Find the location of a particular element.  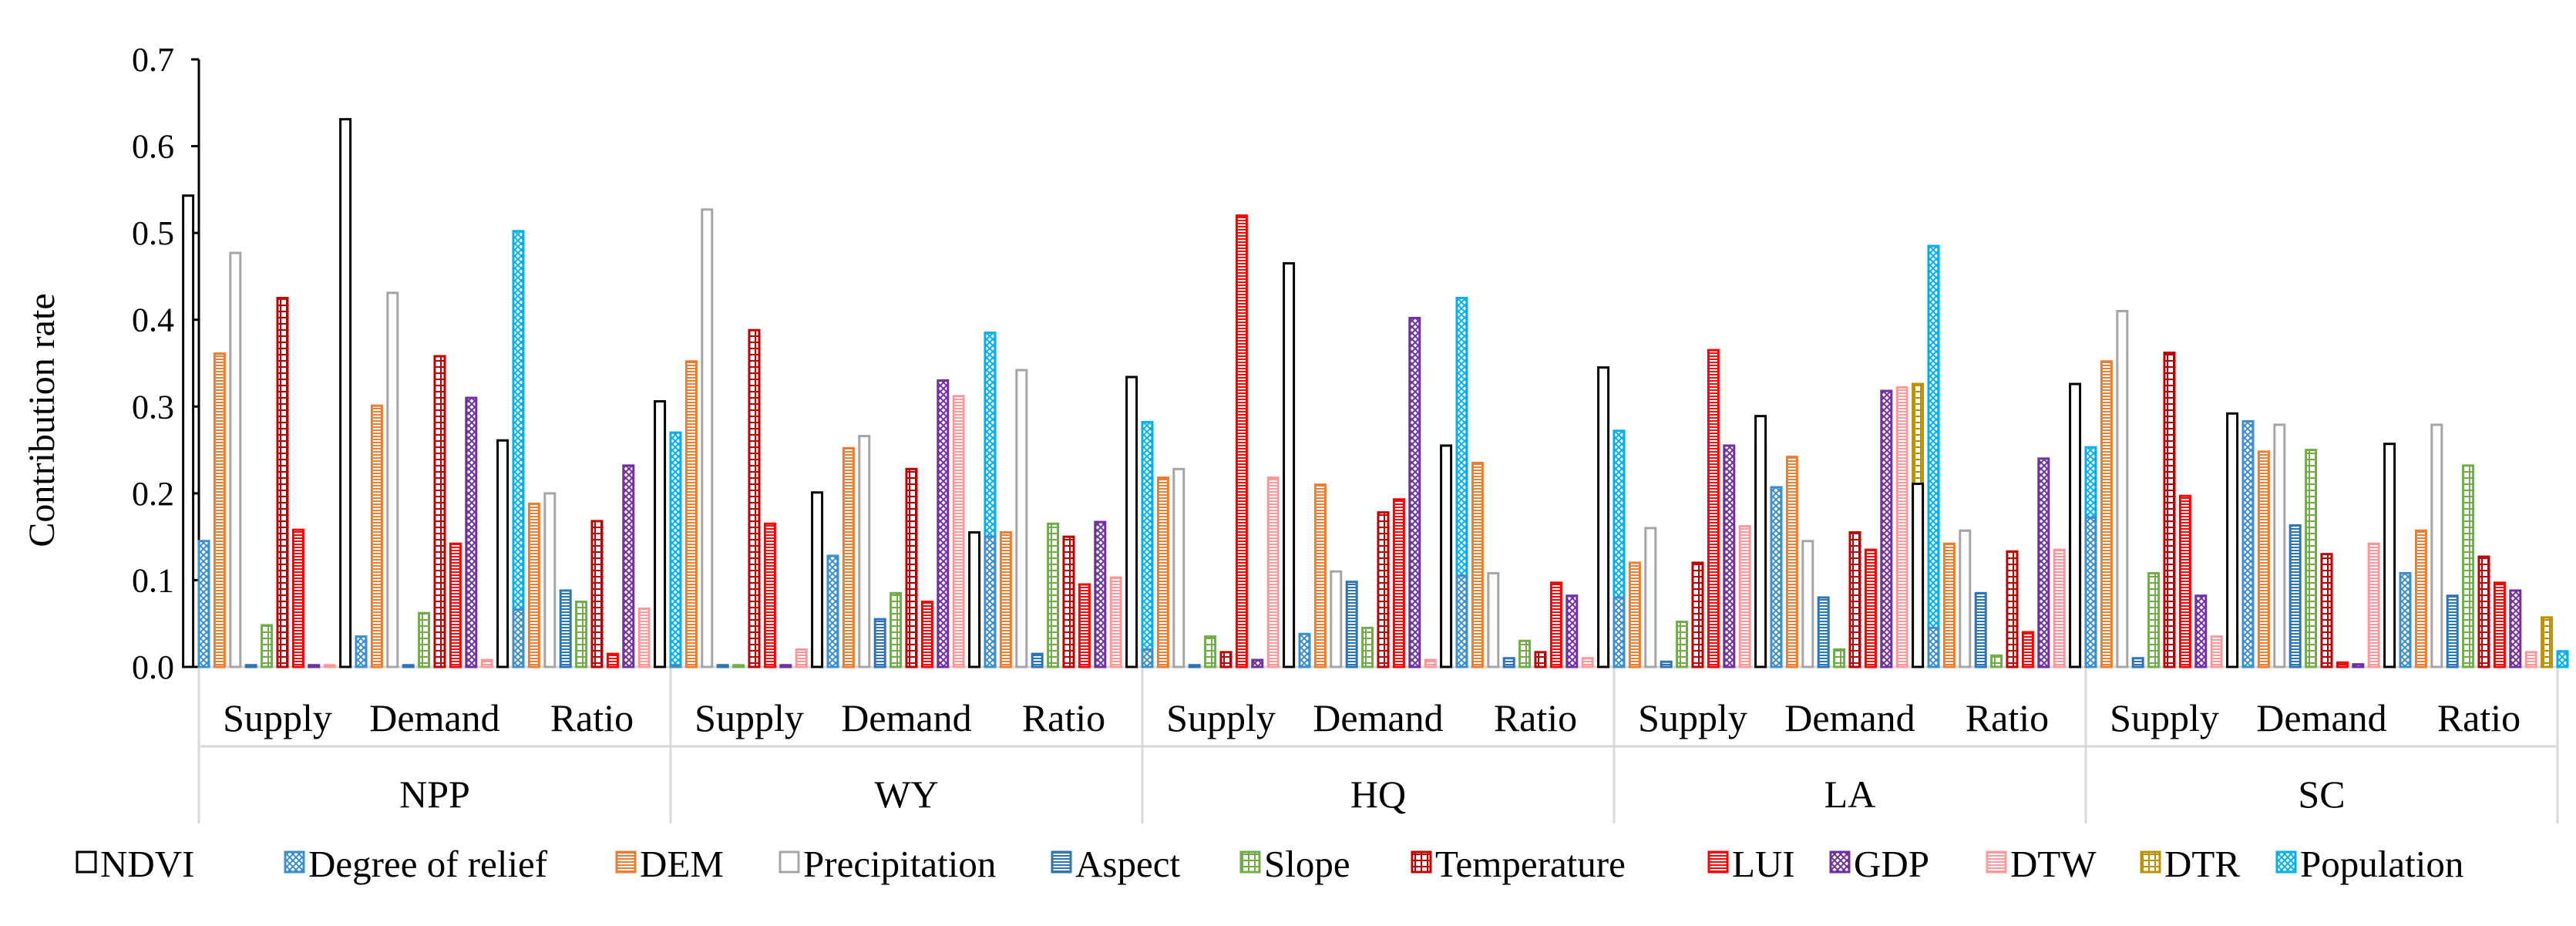

legend-label: DTR is located at coordinates (2202, 864).